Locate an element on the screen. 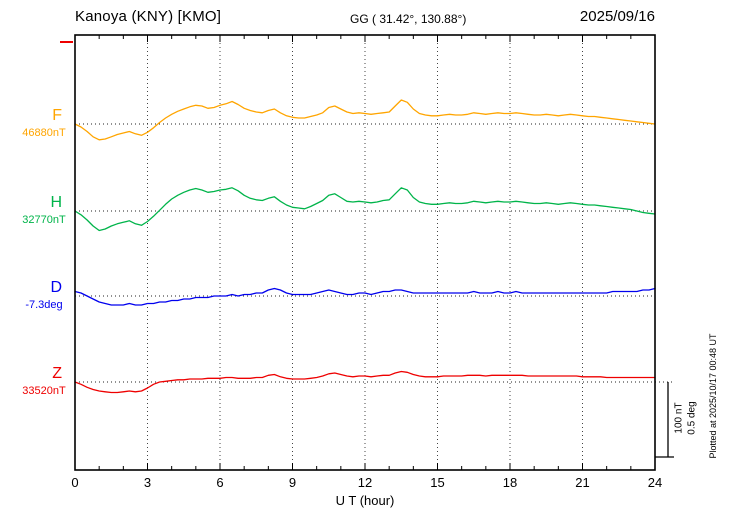 Image resolution: width=730 pixels, height=520 pixels. series-label-h: H is located at coordinates (56, 202).